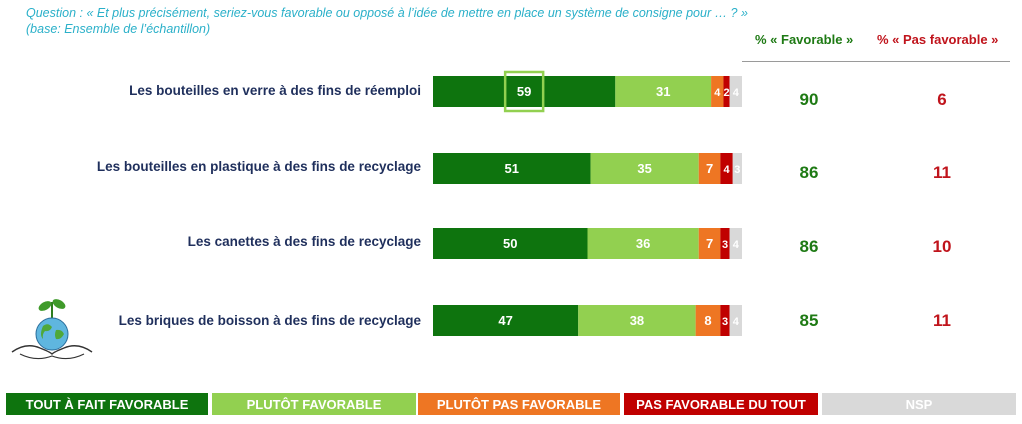  What do you see at coordinates (919, 404) in the screenshot?
I see `legend-nsp: NSP` at bounding box center [919, 404].